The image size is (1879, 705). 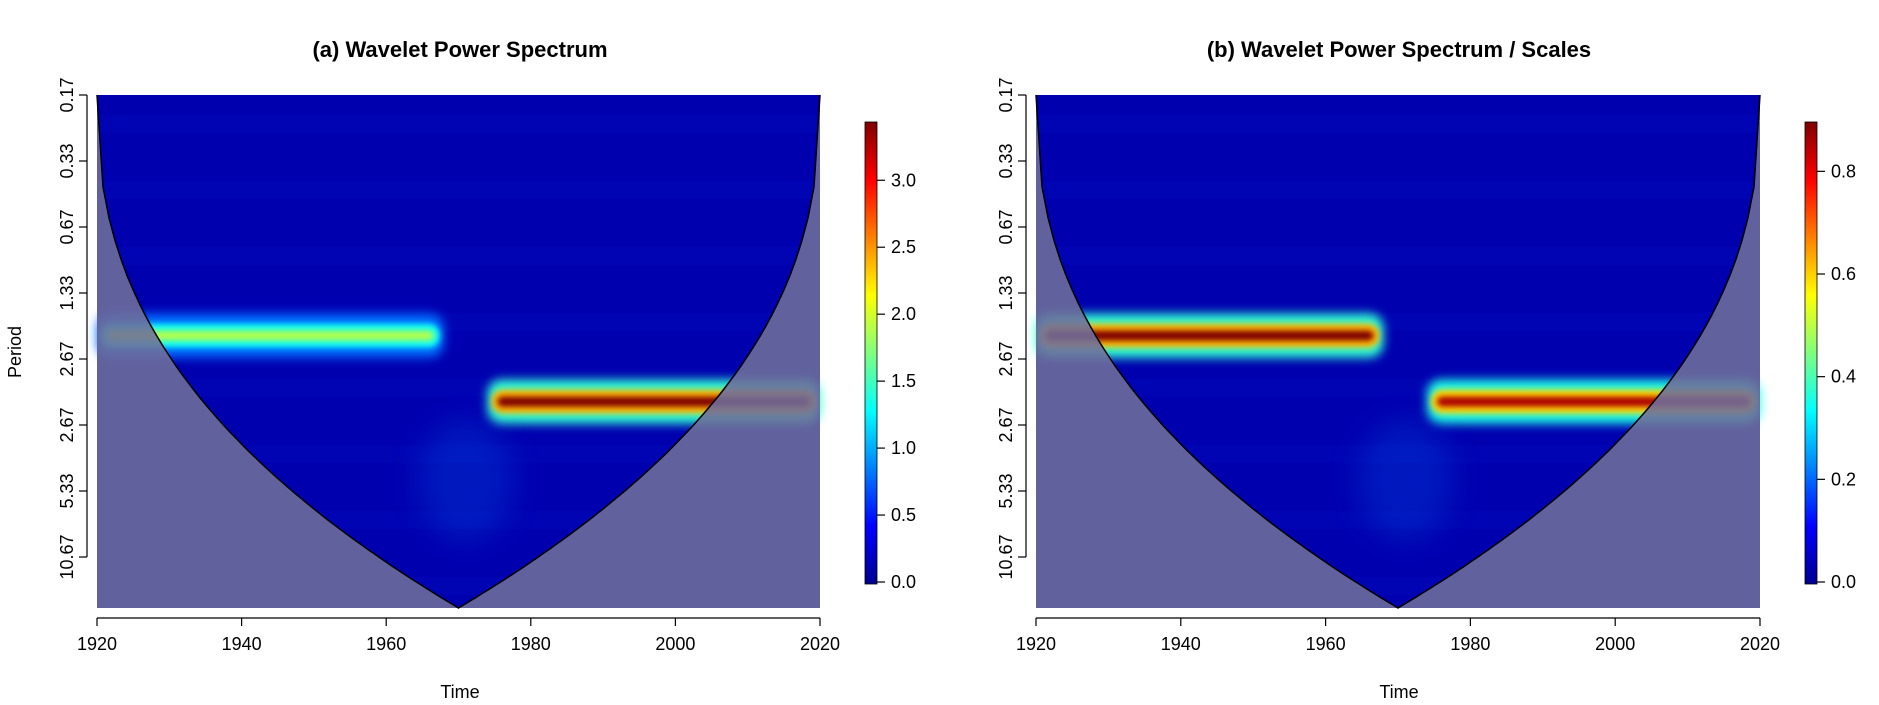 I want to click on colorbar-tick-label: 0.5, so click(x=903, y=515).